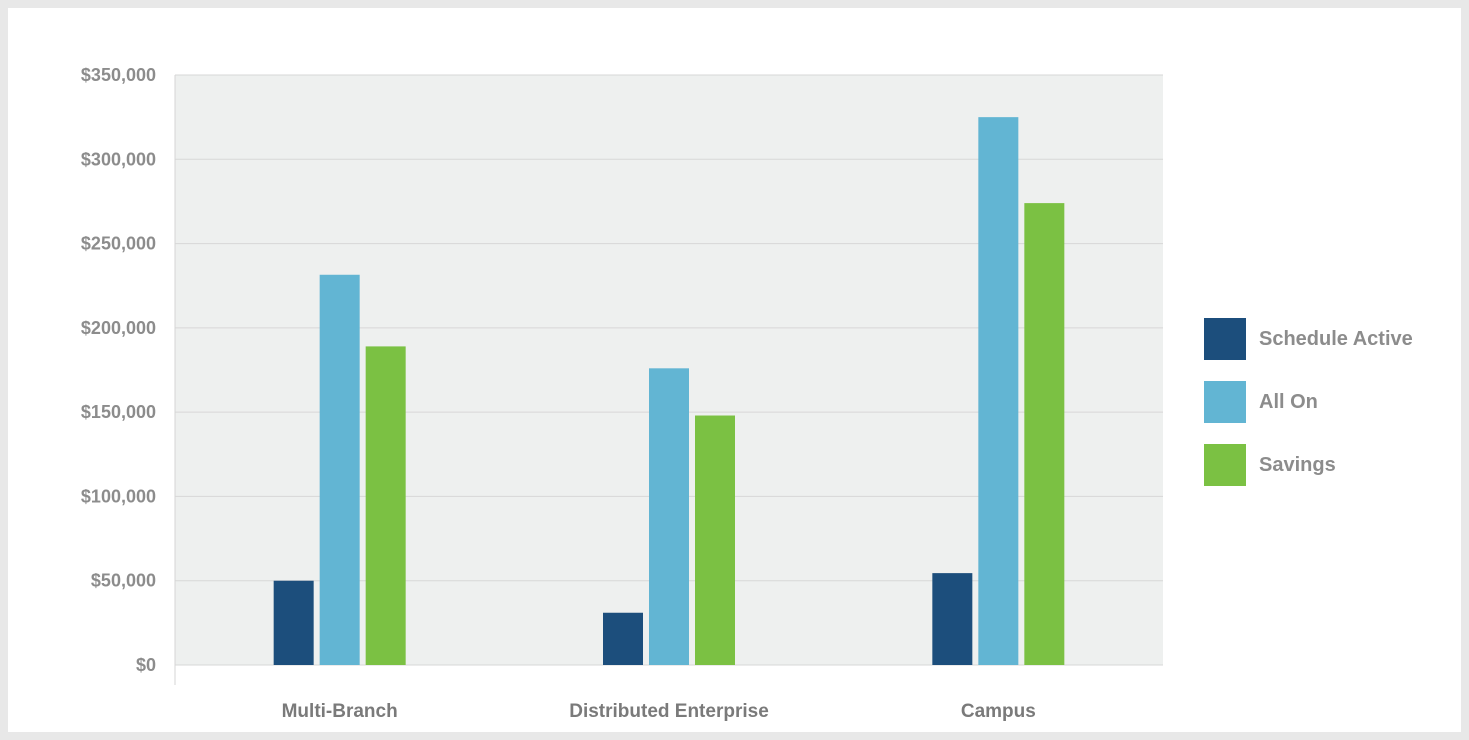 The width and height of the screenshot is (1469, 740). I want to click on x-axis: Multi-Branch Distributed Enterprise Campus, so click(659, 711).